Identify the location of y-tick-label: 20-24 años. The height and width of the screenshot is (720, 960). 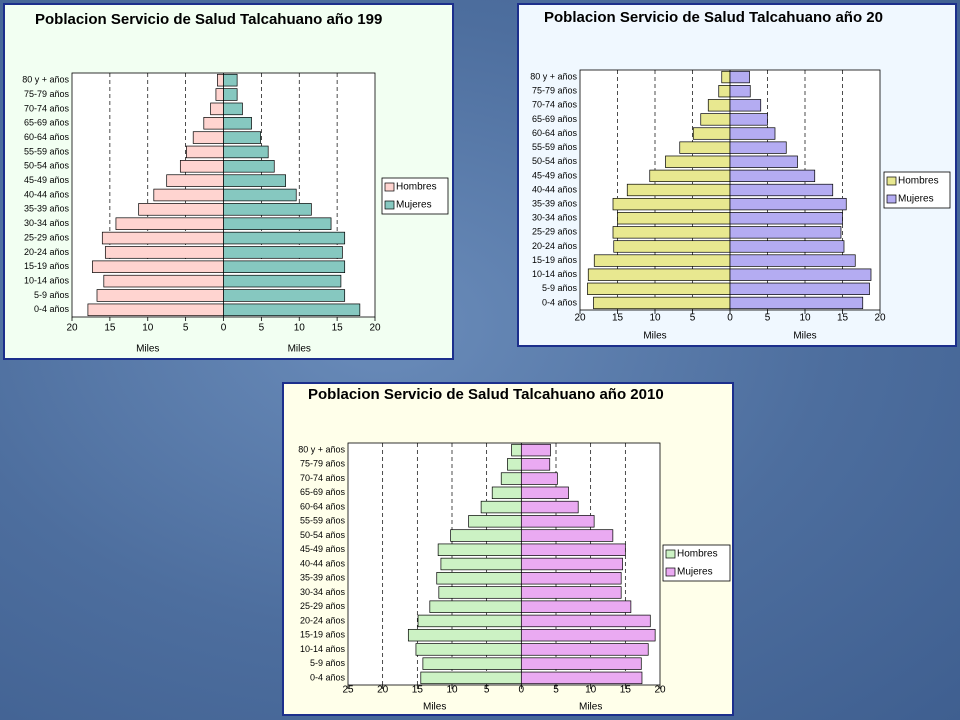
(47, 252).